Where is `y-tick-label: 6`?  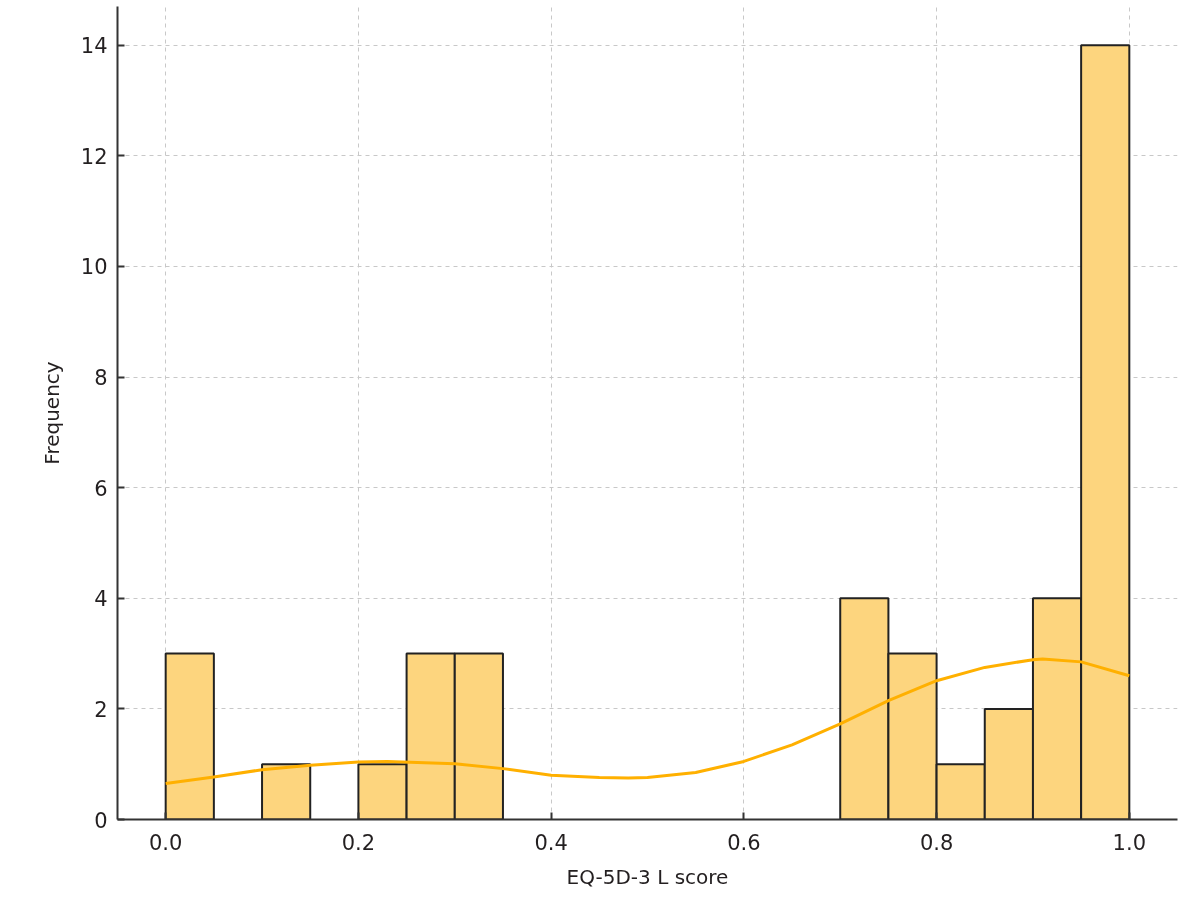
y-tick-label: 6 is located at coordinates (101, 488).